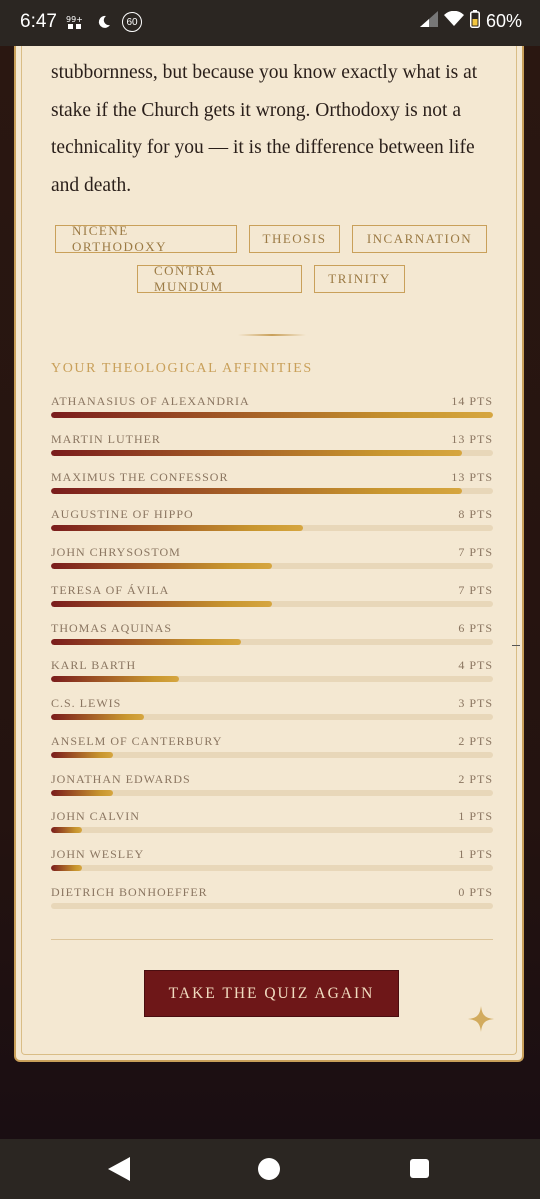 The height and width of the screenshot is (1199, 540). I want to click on tags-row-2: CONTRA MUNDUM TRINITY, so click(271, 278).